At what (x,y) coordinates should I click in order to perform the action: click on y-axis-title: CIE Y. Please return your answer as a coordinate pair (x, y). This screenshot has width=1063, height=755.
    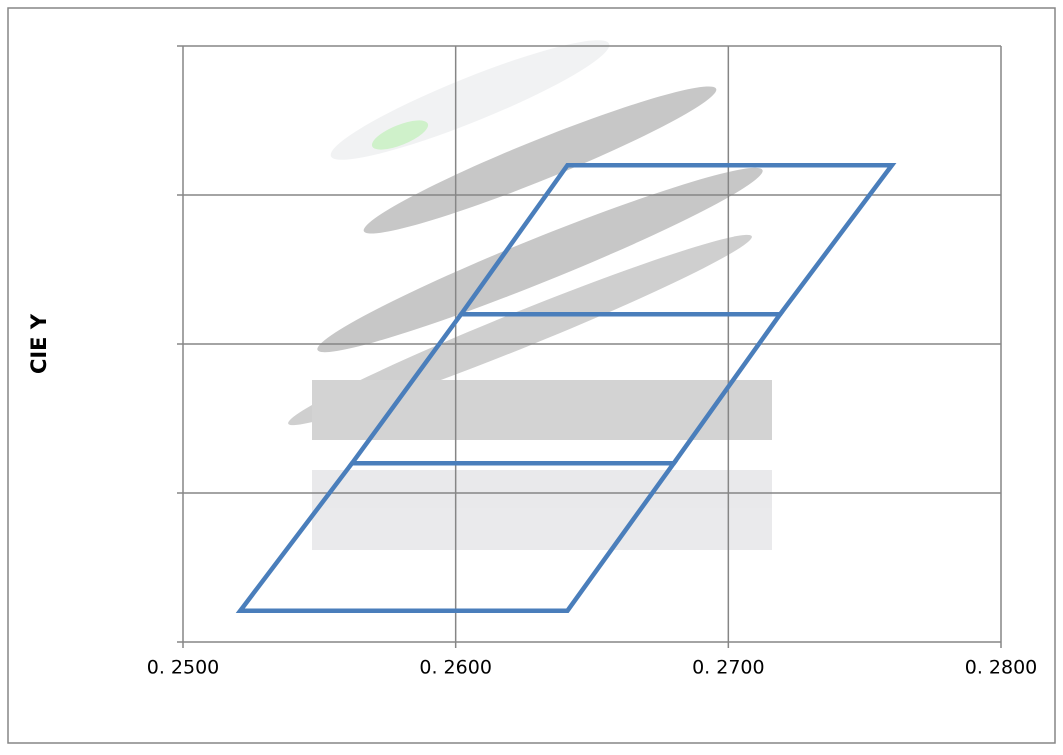
    Looking at the image, I should click on (39, 343).